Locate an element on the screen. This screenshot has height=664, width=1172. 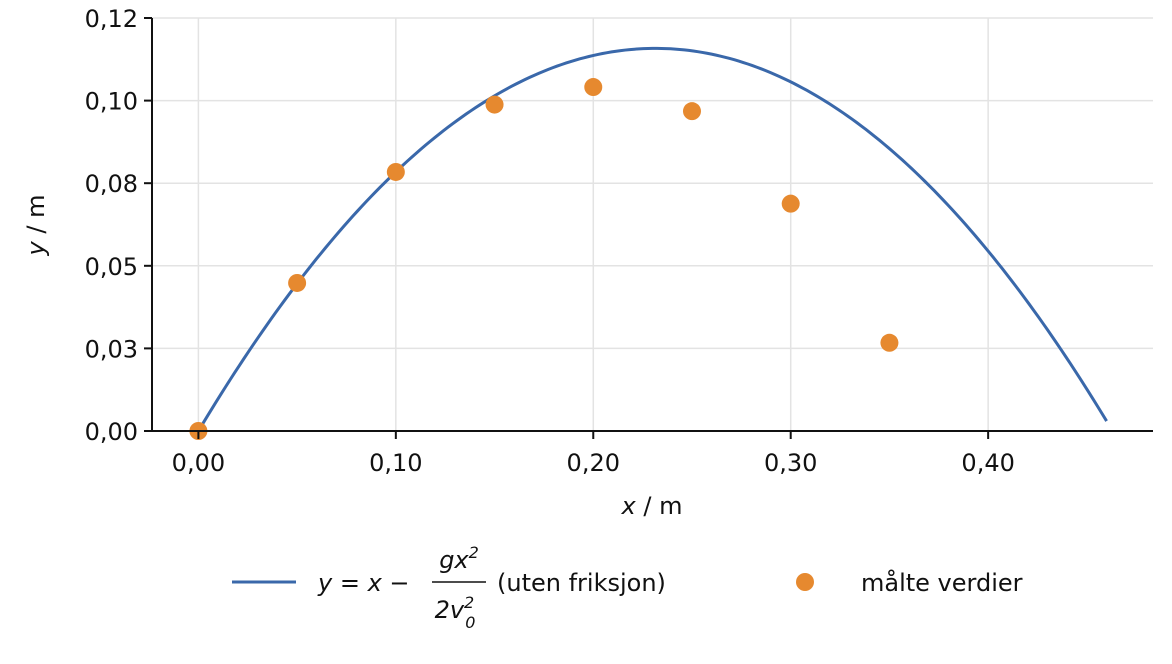
y-tick-label: 0,03 is located at coordinates (111, 349).